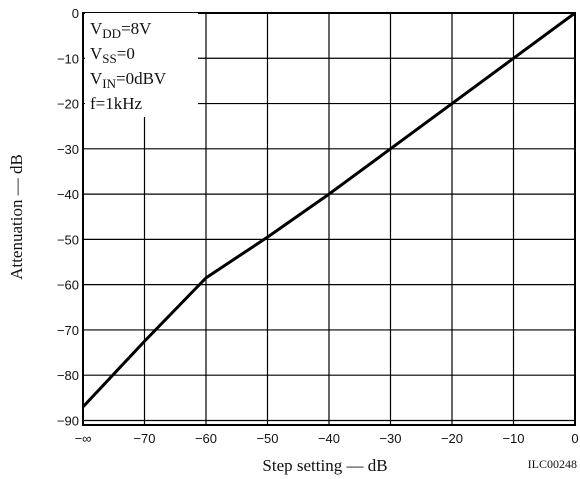  Describe the element at coordinates (116, 103) in the screenshot. I see `condition-f: f=1kHz` at that location.